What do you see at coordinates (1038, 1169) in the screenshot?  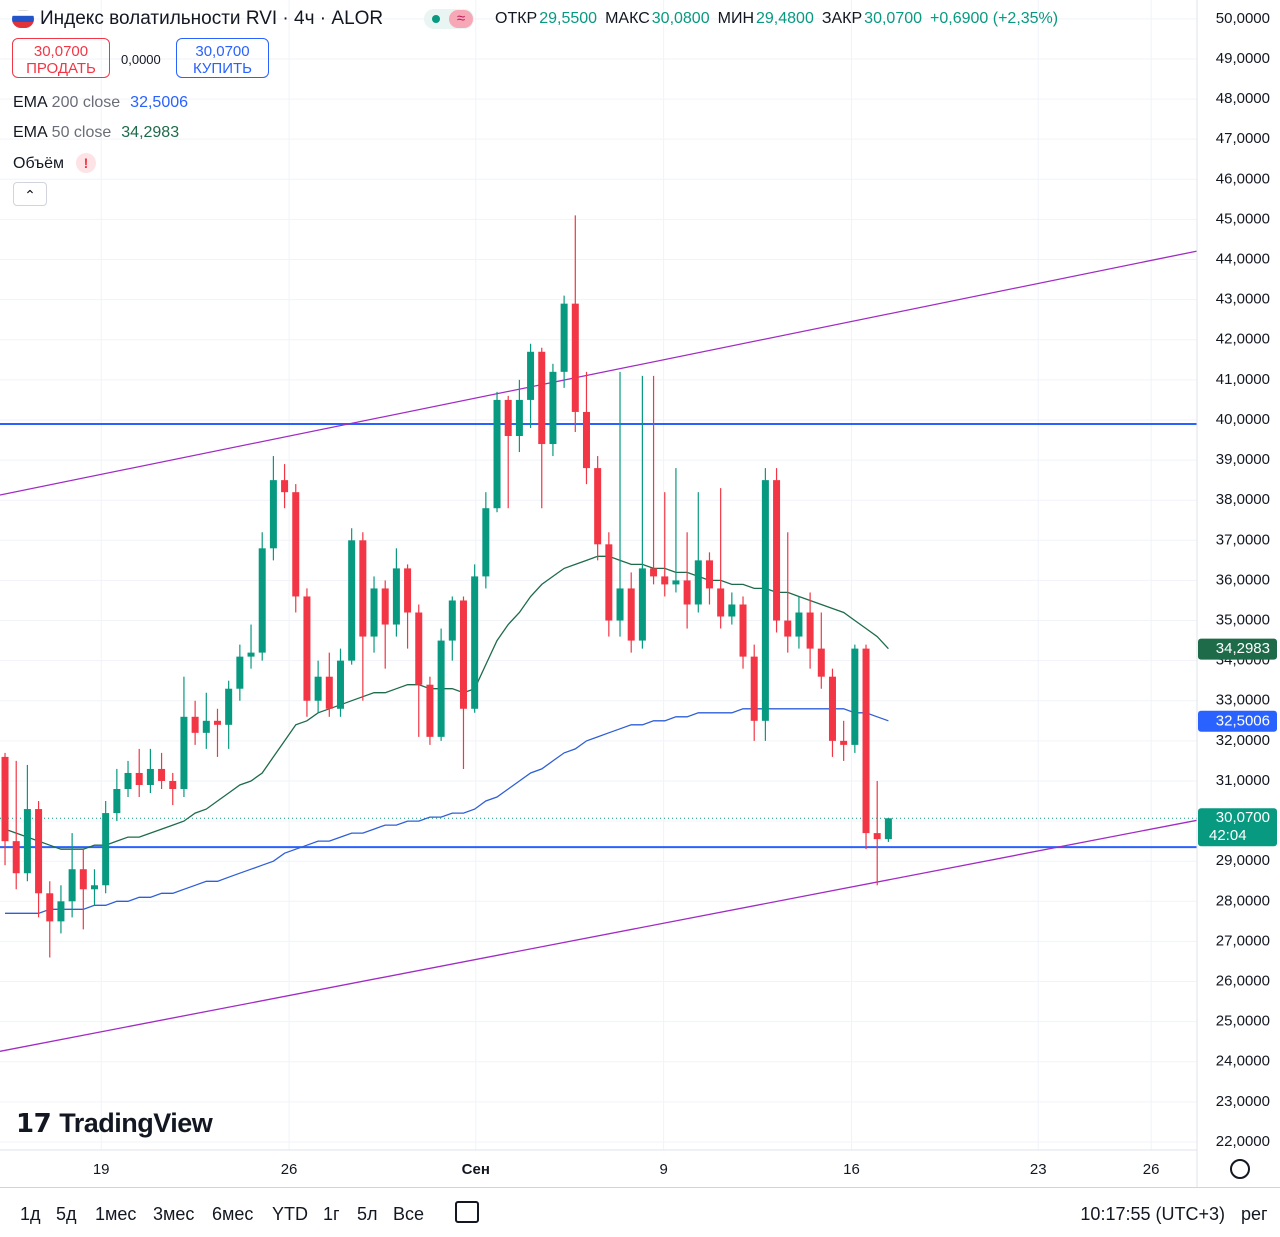 I see `x-tick-label: 23` at bounding box center [1038, 1169].